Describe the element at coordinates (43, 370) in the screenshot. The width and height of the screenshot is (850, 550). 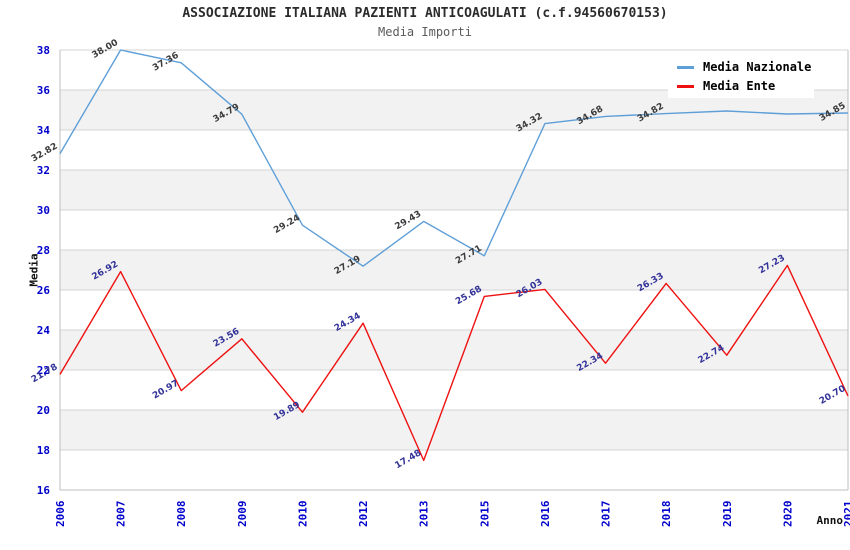
I see `y-tick-label: 22` at that location.